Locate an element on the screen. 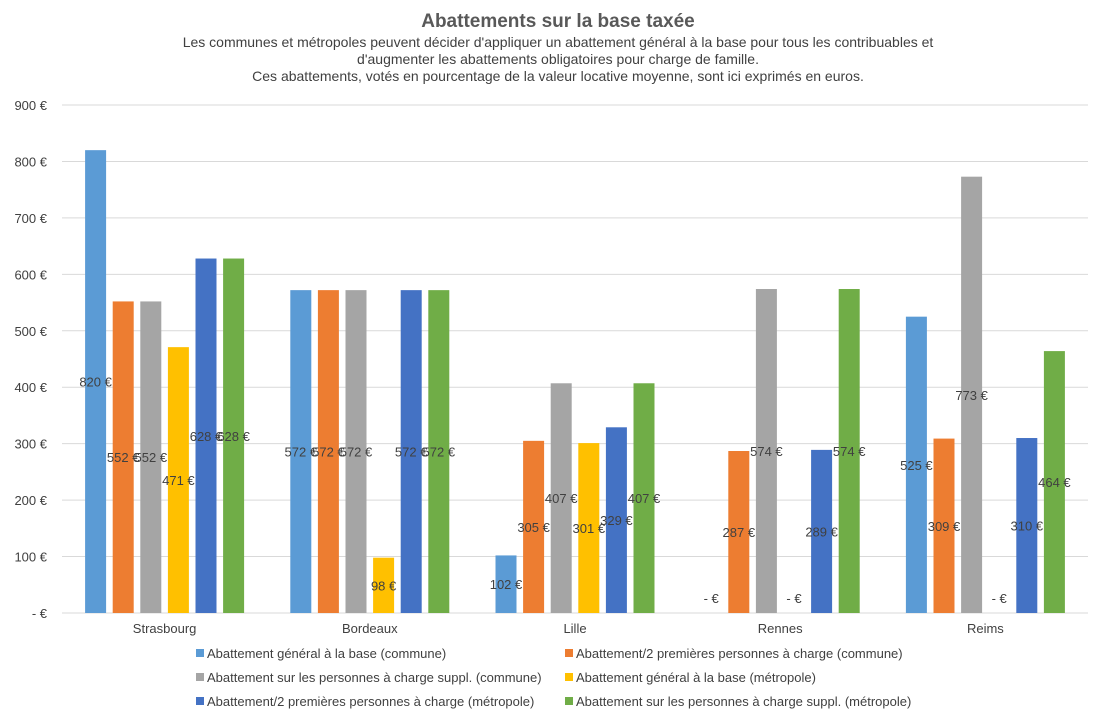 Image resolution: width=1116 pixels, height=726 pixels. x-axis: Strasbourg Bordeaux Lille Rennes Reims is located at coordinates (569, 628).